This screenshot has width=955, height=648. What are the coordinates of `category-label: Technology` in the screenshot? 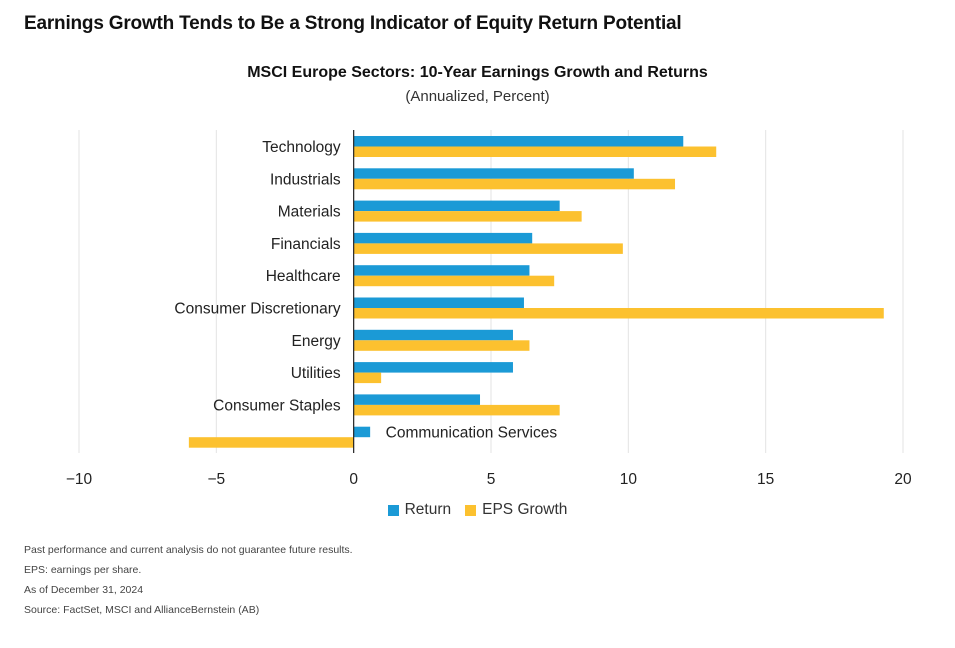 It's located at (301, 147).